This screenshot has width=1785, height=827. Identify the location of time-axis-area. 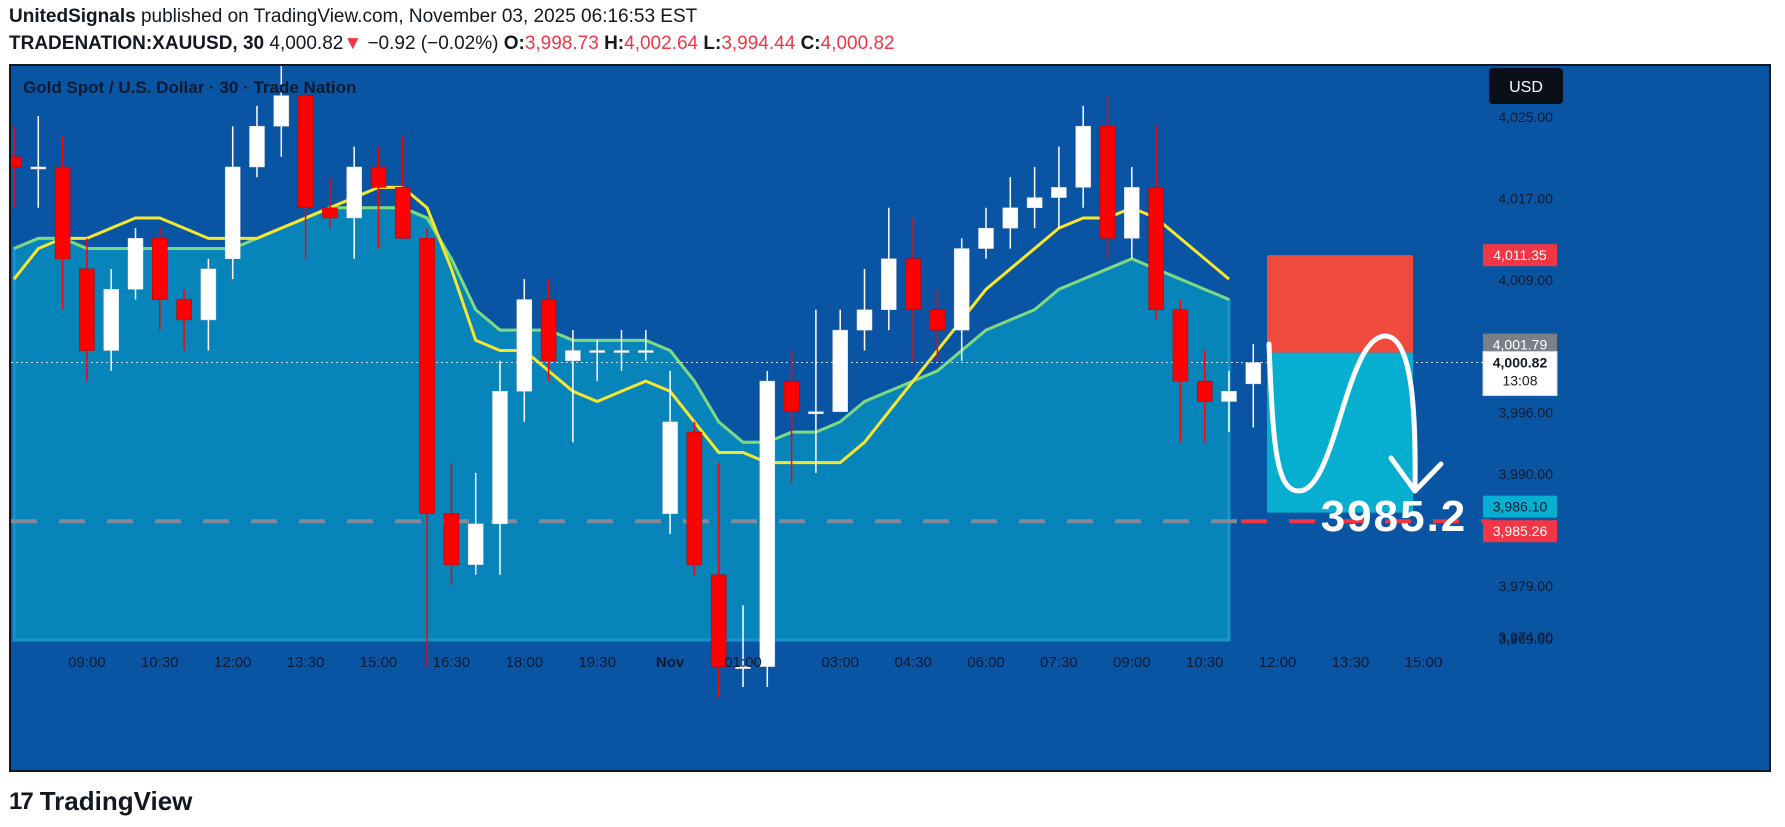
(890, 736).